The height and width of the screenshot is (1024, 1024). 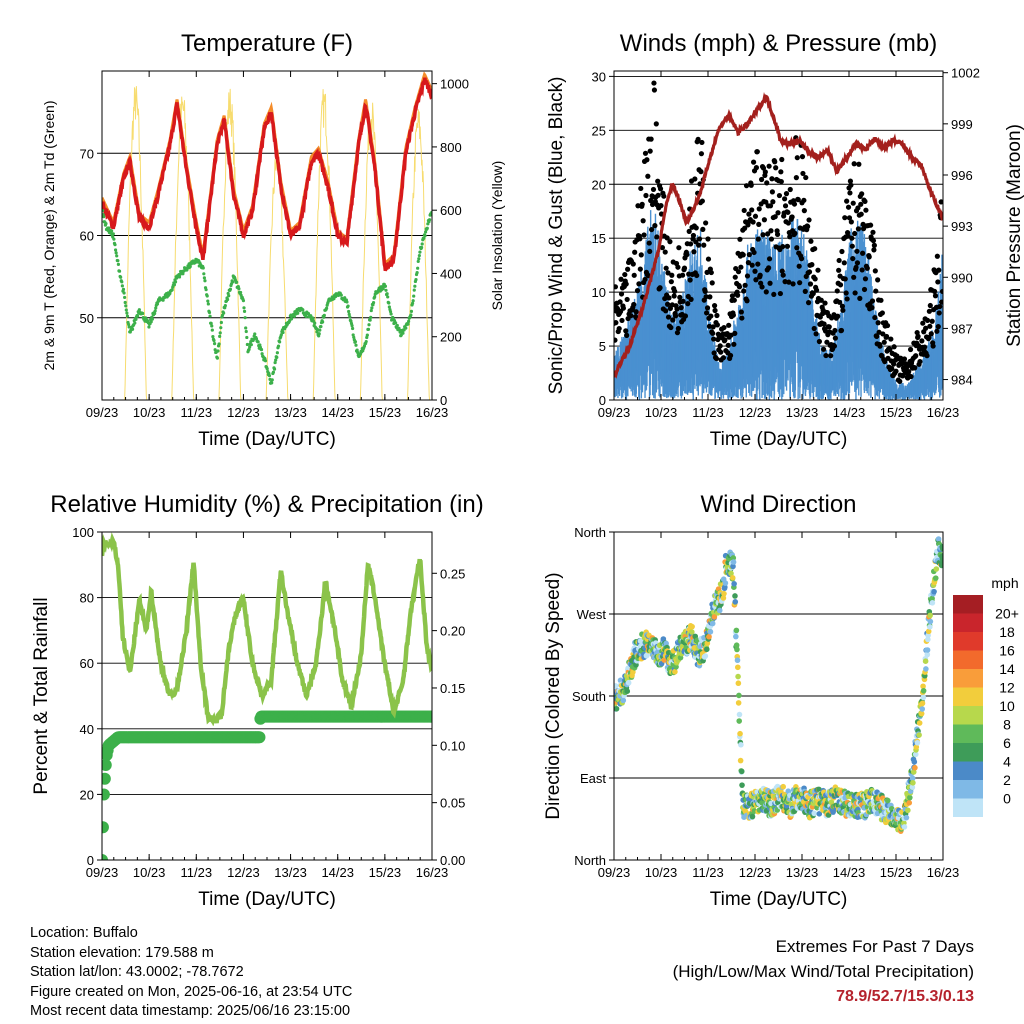 I want to click on x-tick-label: 09/23, so click(x=614, y=872).